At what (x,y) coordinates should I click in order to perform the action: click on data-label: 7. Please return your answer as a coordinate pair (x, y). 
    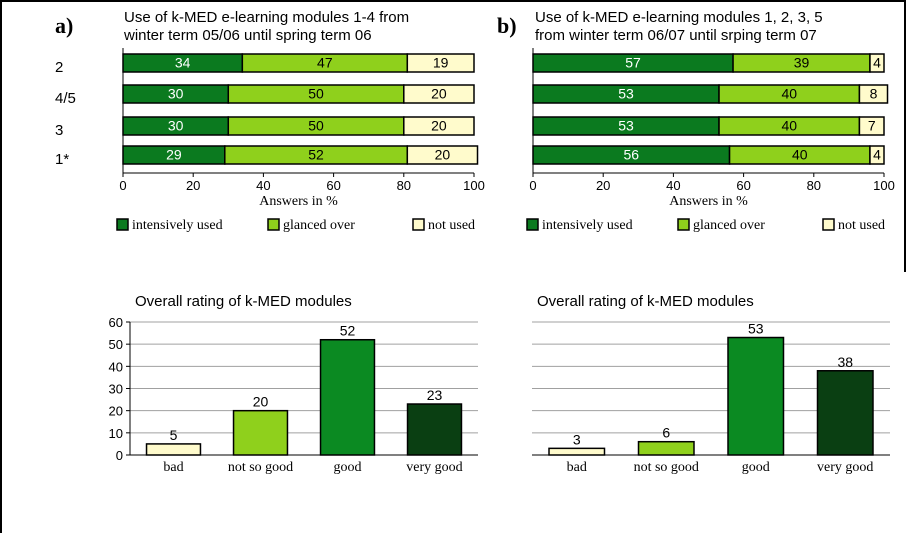
    Looking at the image, I should click on (872, 126).